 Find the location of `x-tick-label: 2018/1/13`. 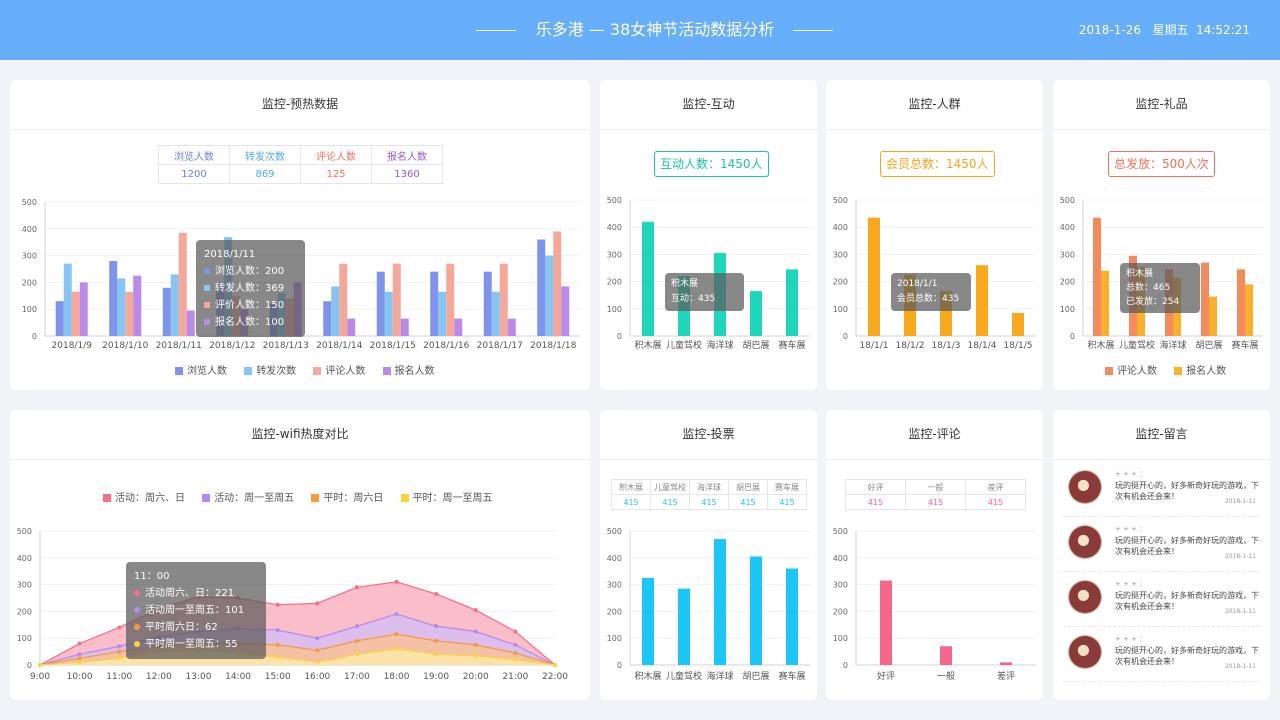

x-tick-label: 2018/1/13 is located at coordinates (286, 346).